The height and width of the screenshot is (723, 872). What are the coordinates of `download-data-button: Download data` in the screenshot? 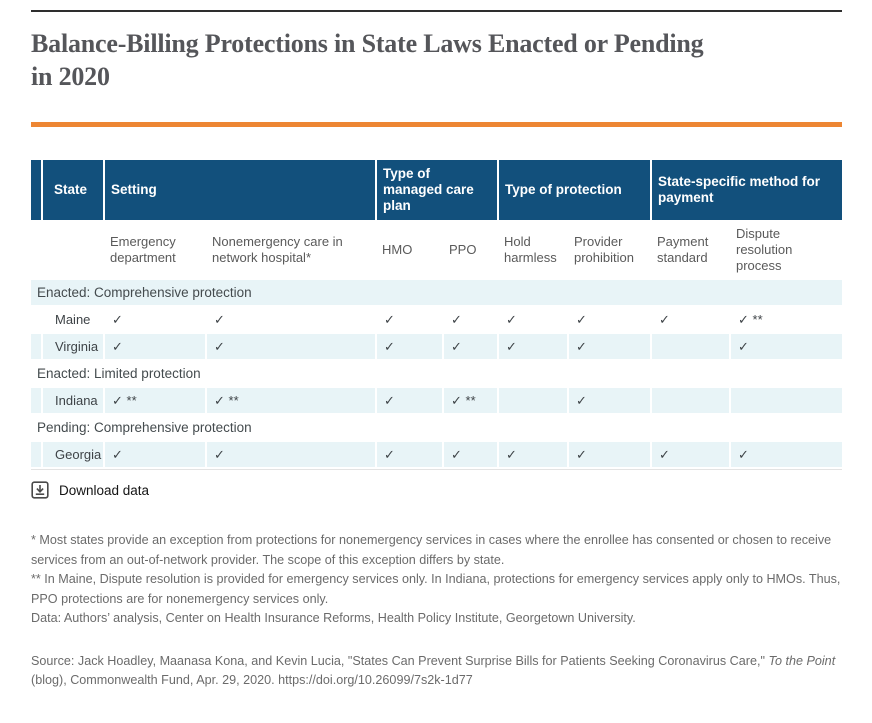 It's located at (90, 490).